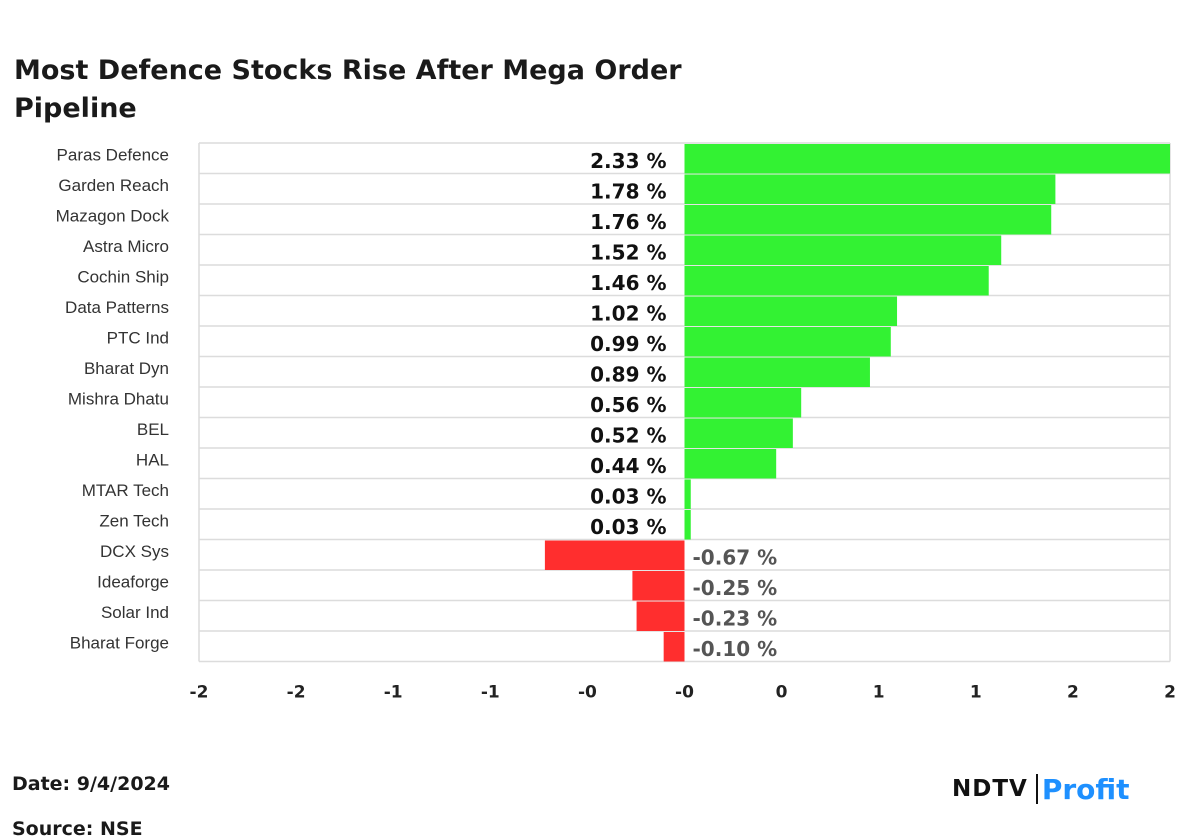  I want to click on source-label: Source: NSE, so click(77, 829).